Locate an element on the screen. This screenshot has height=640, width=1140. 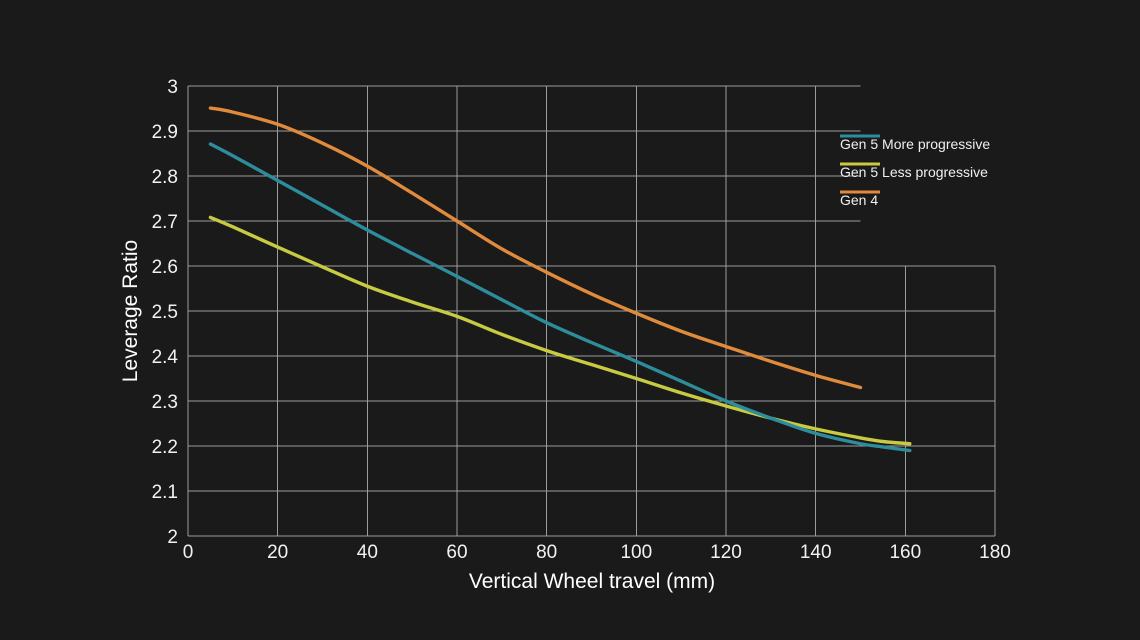
y-tick-label: 2.1 is located at coordinates (165, 492).